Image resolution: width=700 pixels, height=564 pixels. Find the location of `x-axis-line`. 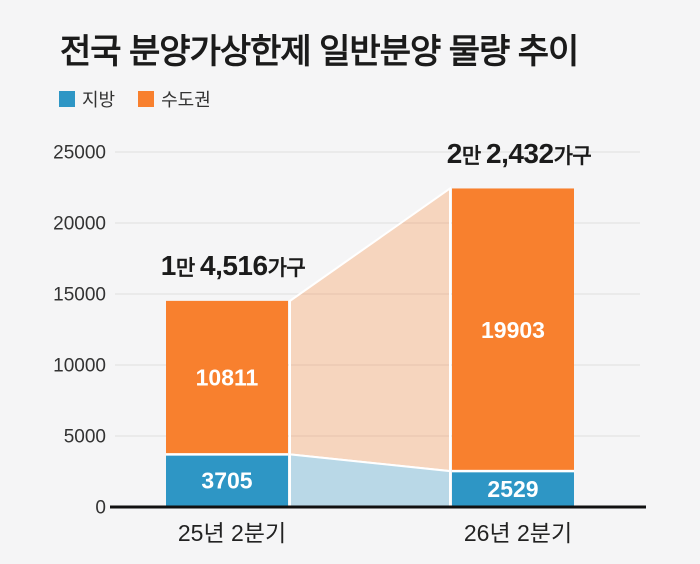

x-axis-line is located at coordinates (378, 507).